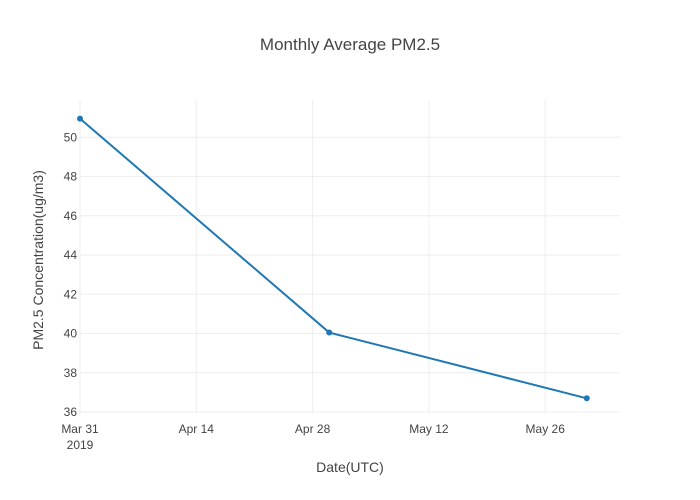 This screenshot has height=500, width=700. Describe the element at coordinates (71, 373) in the screenshot. I see `y-tick-label: 38` at that location.